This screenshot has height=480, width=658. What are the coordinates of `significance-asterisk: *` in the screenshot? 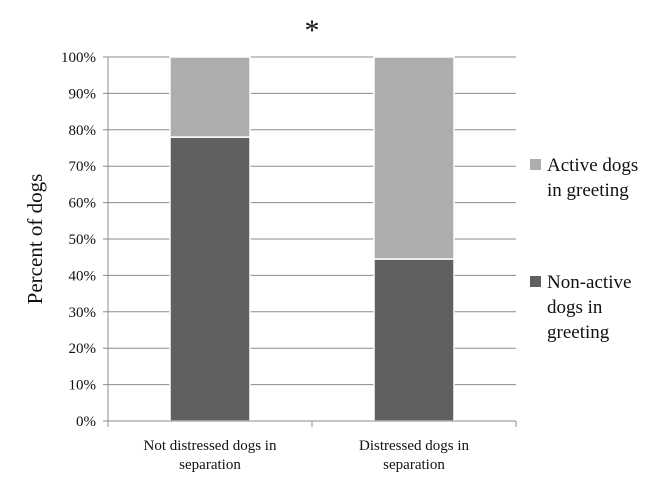 It's located at (312, 30).